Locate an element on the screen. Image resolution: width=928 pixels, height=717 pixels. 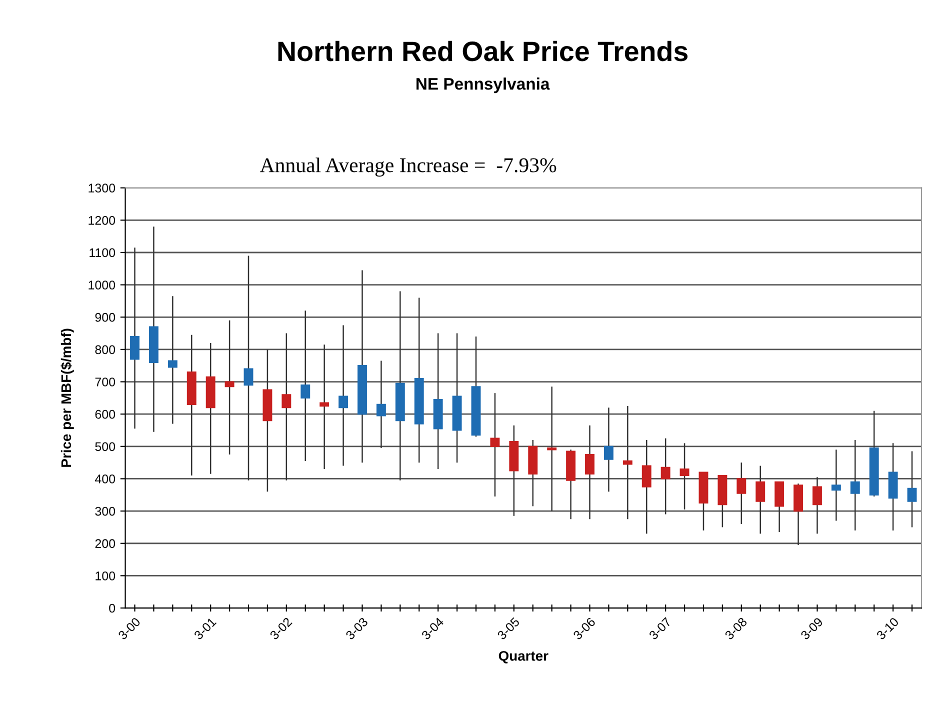
y-tick-label: 1300 is located at coordinates (102, 188).